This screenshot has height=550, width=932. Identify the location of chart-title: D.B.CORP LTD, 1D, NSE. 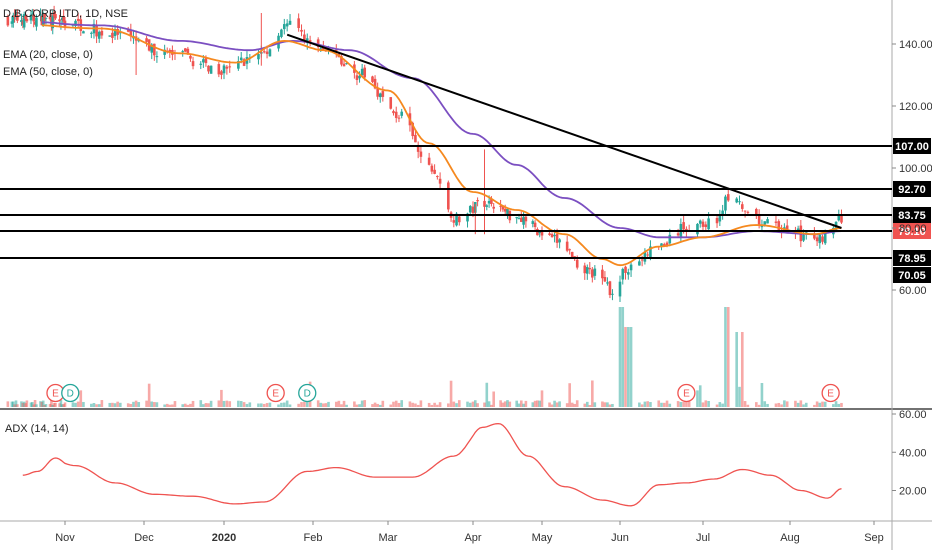
(65, 14).